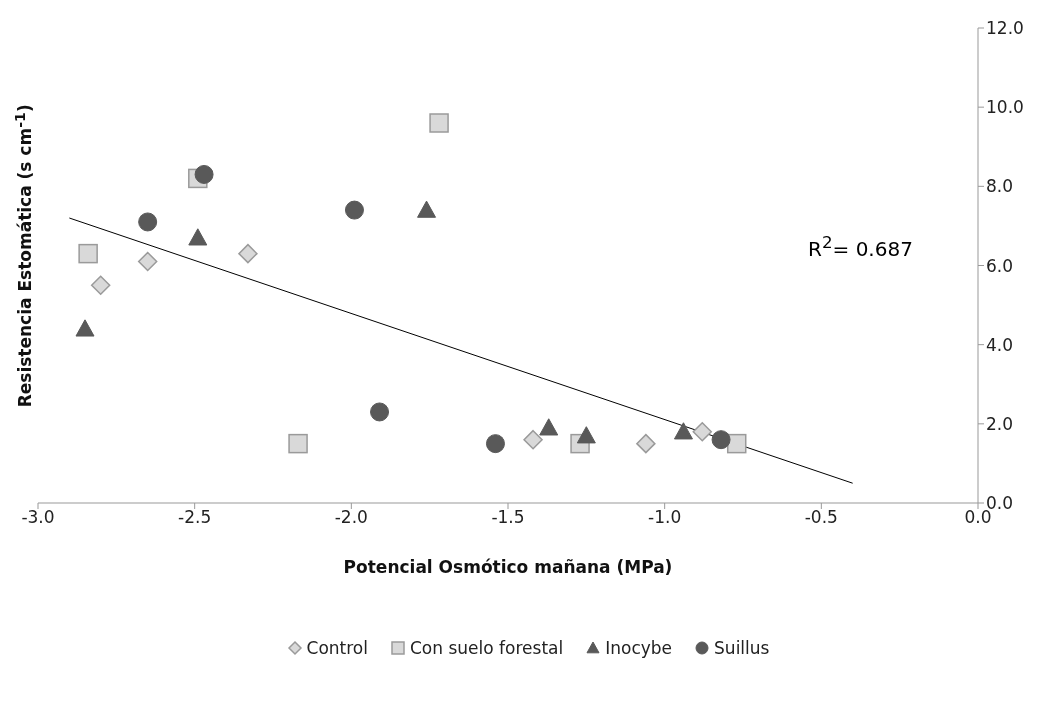 This screenshot has width=1056, height=711. Describe the element at coordinates (508, 517) in the screenshot. I see `x-tick-label: -1.5` at that location.